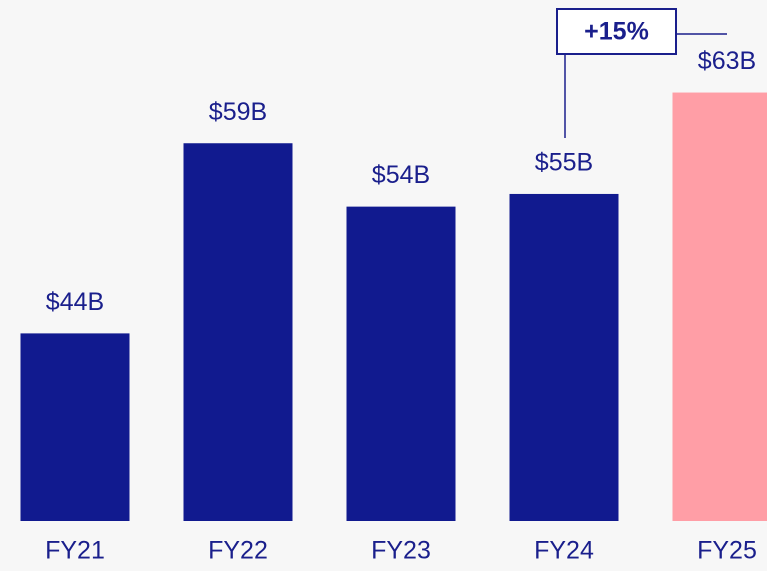 Image resolution: width=767 pixels, height=571 pixels. What do you see at coordinates (401, 175) in the screenshot?
I see `value-label: $54B` at bounding box center [401, 175].